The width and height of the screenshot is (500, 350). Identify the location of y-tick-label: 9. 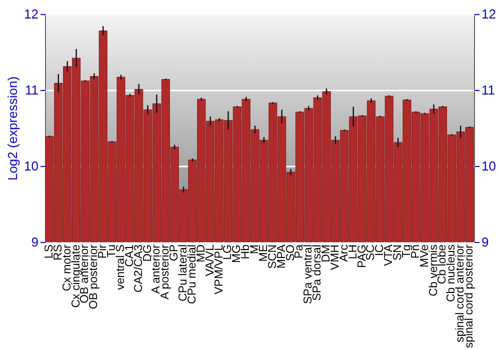
(34, 242).